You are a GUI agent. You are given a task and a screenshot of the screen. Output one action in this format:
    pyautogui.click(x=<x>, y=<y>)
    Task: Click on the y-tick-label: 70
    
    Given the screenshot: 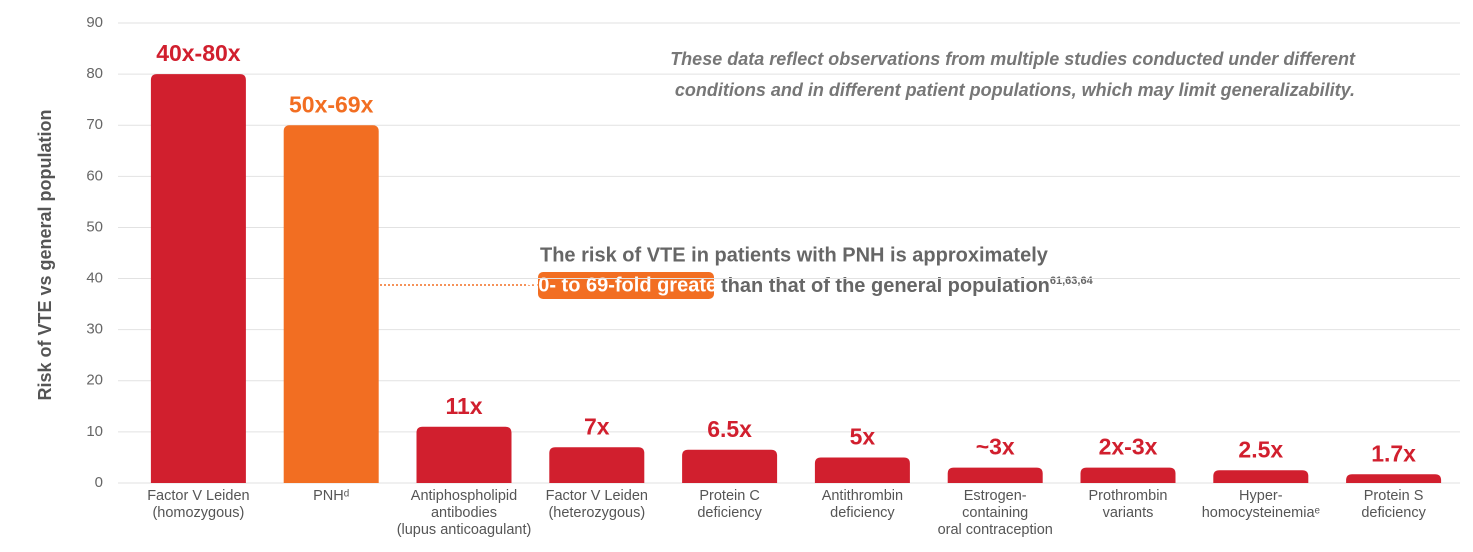 What is the action you would take?
    pyautogui.click(x=94, y=124)
    